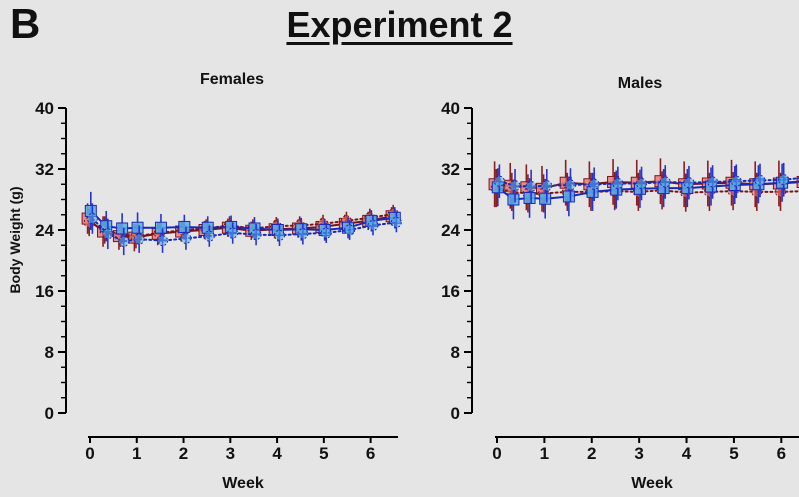  Describe the element at coordinates (15, 239) in the screenshot. I see `y-axis-label: Body Weight (g)` at that location.